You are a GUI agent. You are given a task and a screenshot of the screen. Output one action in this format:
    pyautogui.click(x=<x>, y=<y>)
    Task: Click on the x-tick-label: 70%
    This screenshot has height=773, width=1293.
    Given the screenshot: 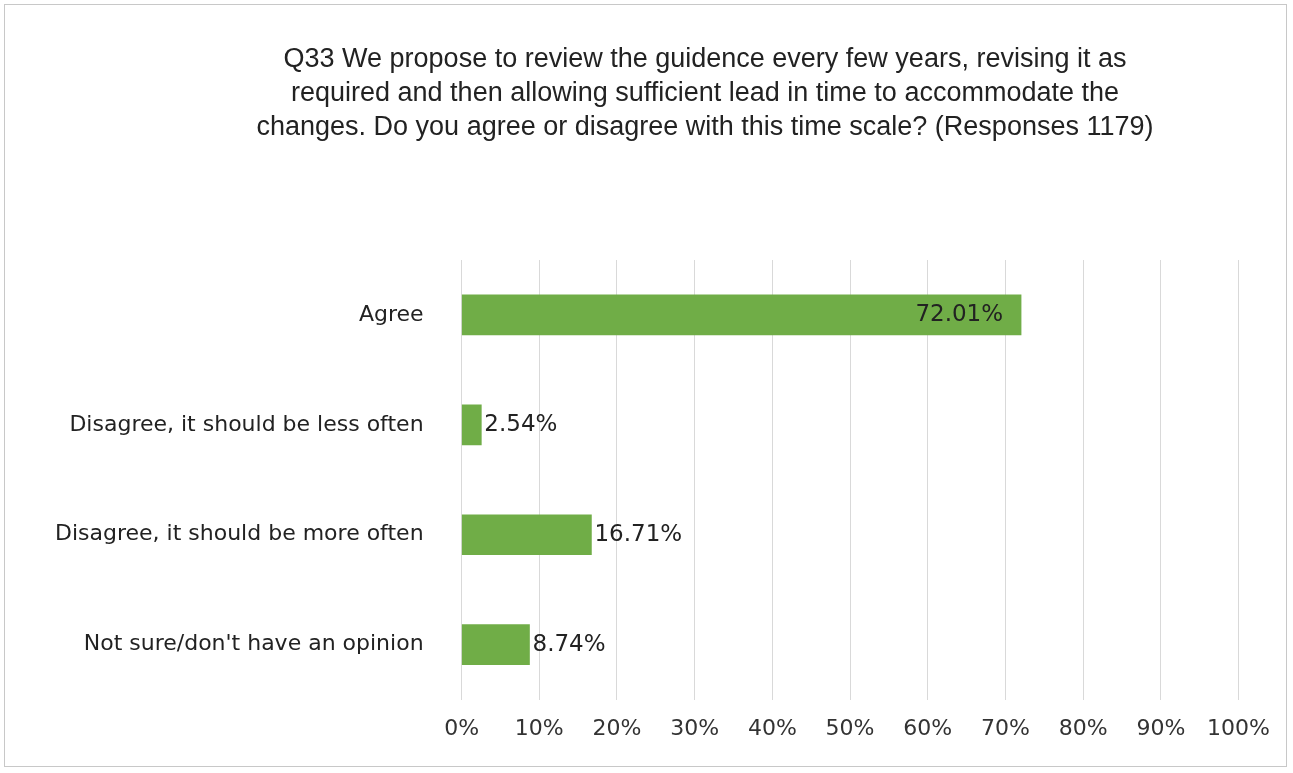 What is the action you would take?
    pyautogui.click(x=1005, y=727)
    